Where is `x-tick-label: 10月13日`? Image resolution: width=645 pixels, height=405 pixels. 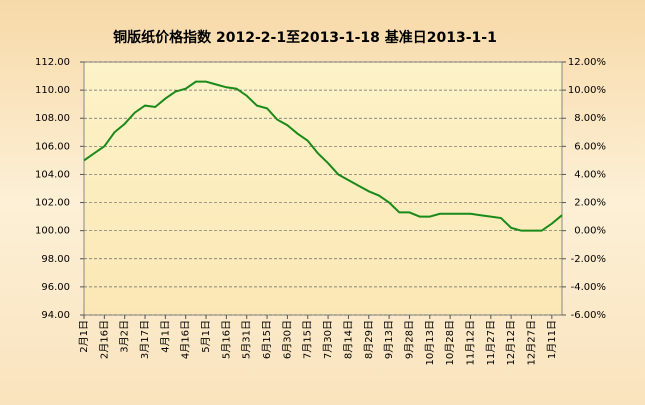
x-tick-label: 10月13日 is located at coordinates (430, 342).